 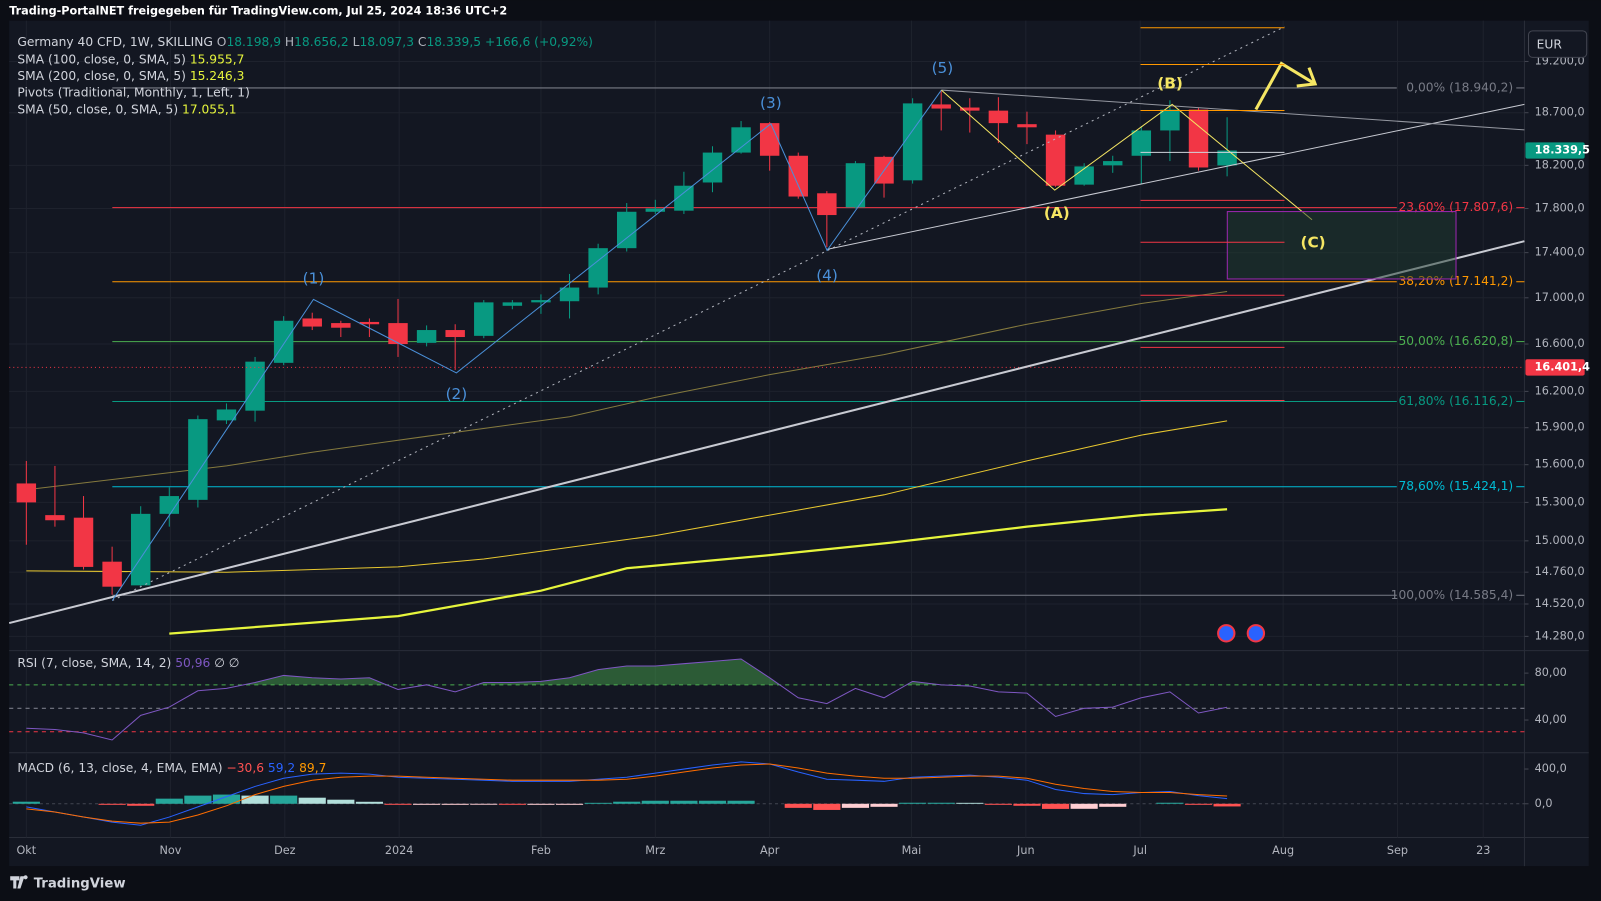 I want to click on wave-label: (C), so click(x=1312, y=243).